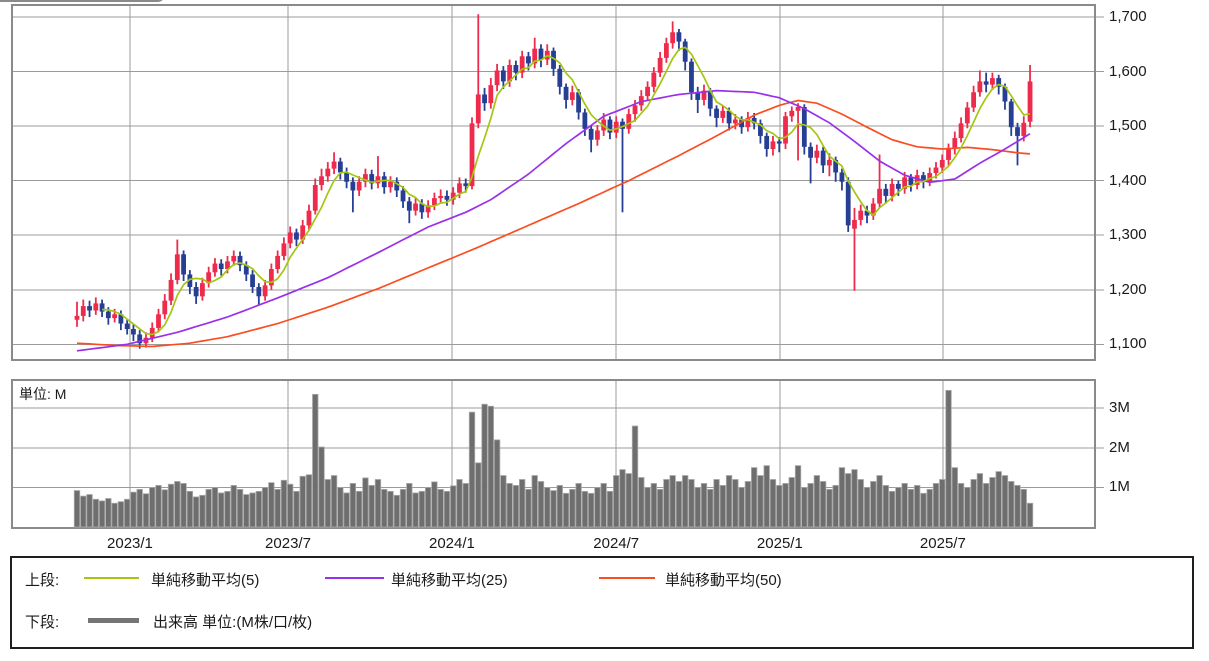 Image resolution: width=1209 pixels, height=661 pixels. What do you see at coordinates (449, 580) in the screenshot?
I see `legend-sma25-label: 単純移動平均(25)` at bounding box center [449, 580].